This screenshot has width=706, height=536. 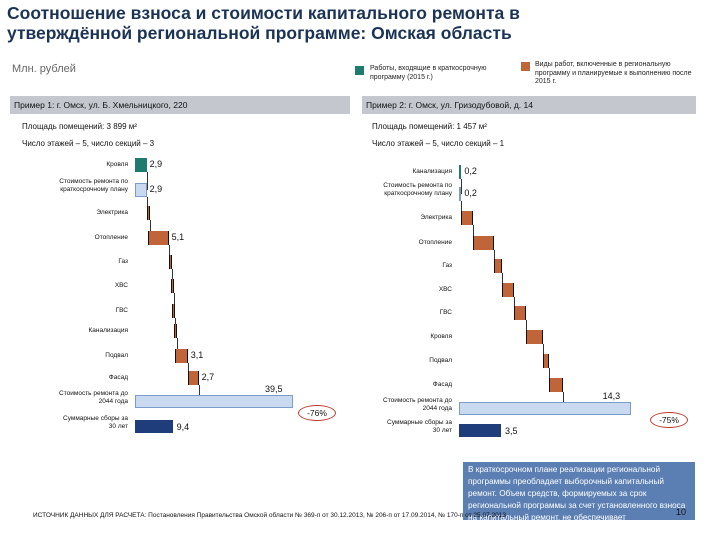 What do you see at coordinates (208, 377) in the screenshot?
I see `value-label: 2,7` at bounding box center [208, 377].